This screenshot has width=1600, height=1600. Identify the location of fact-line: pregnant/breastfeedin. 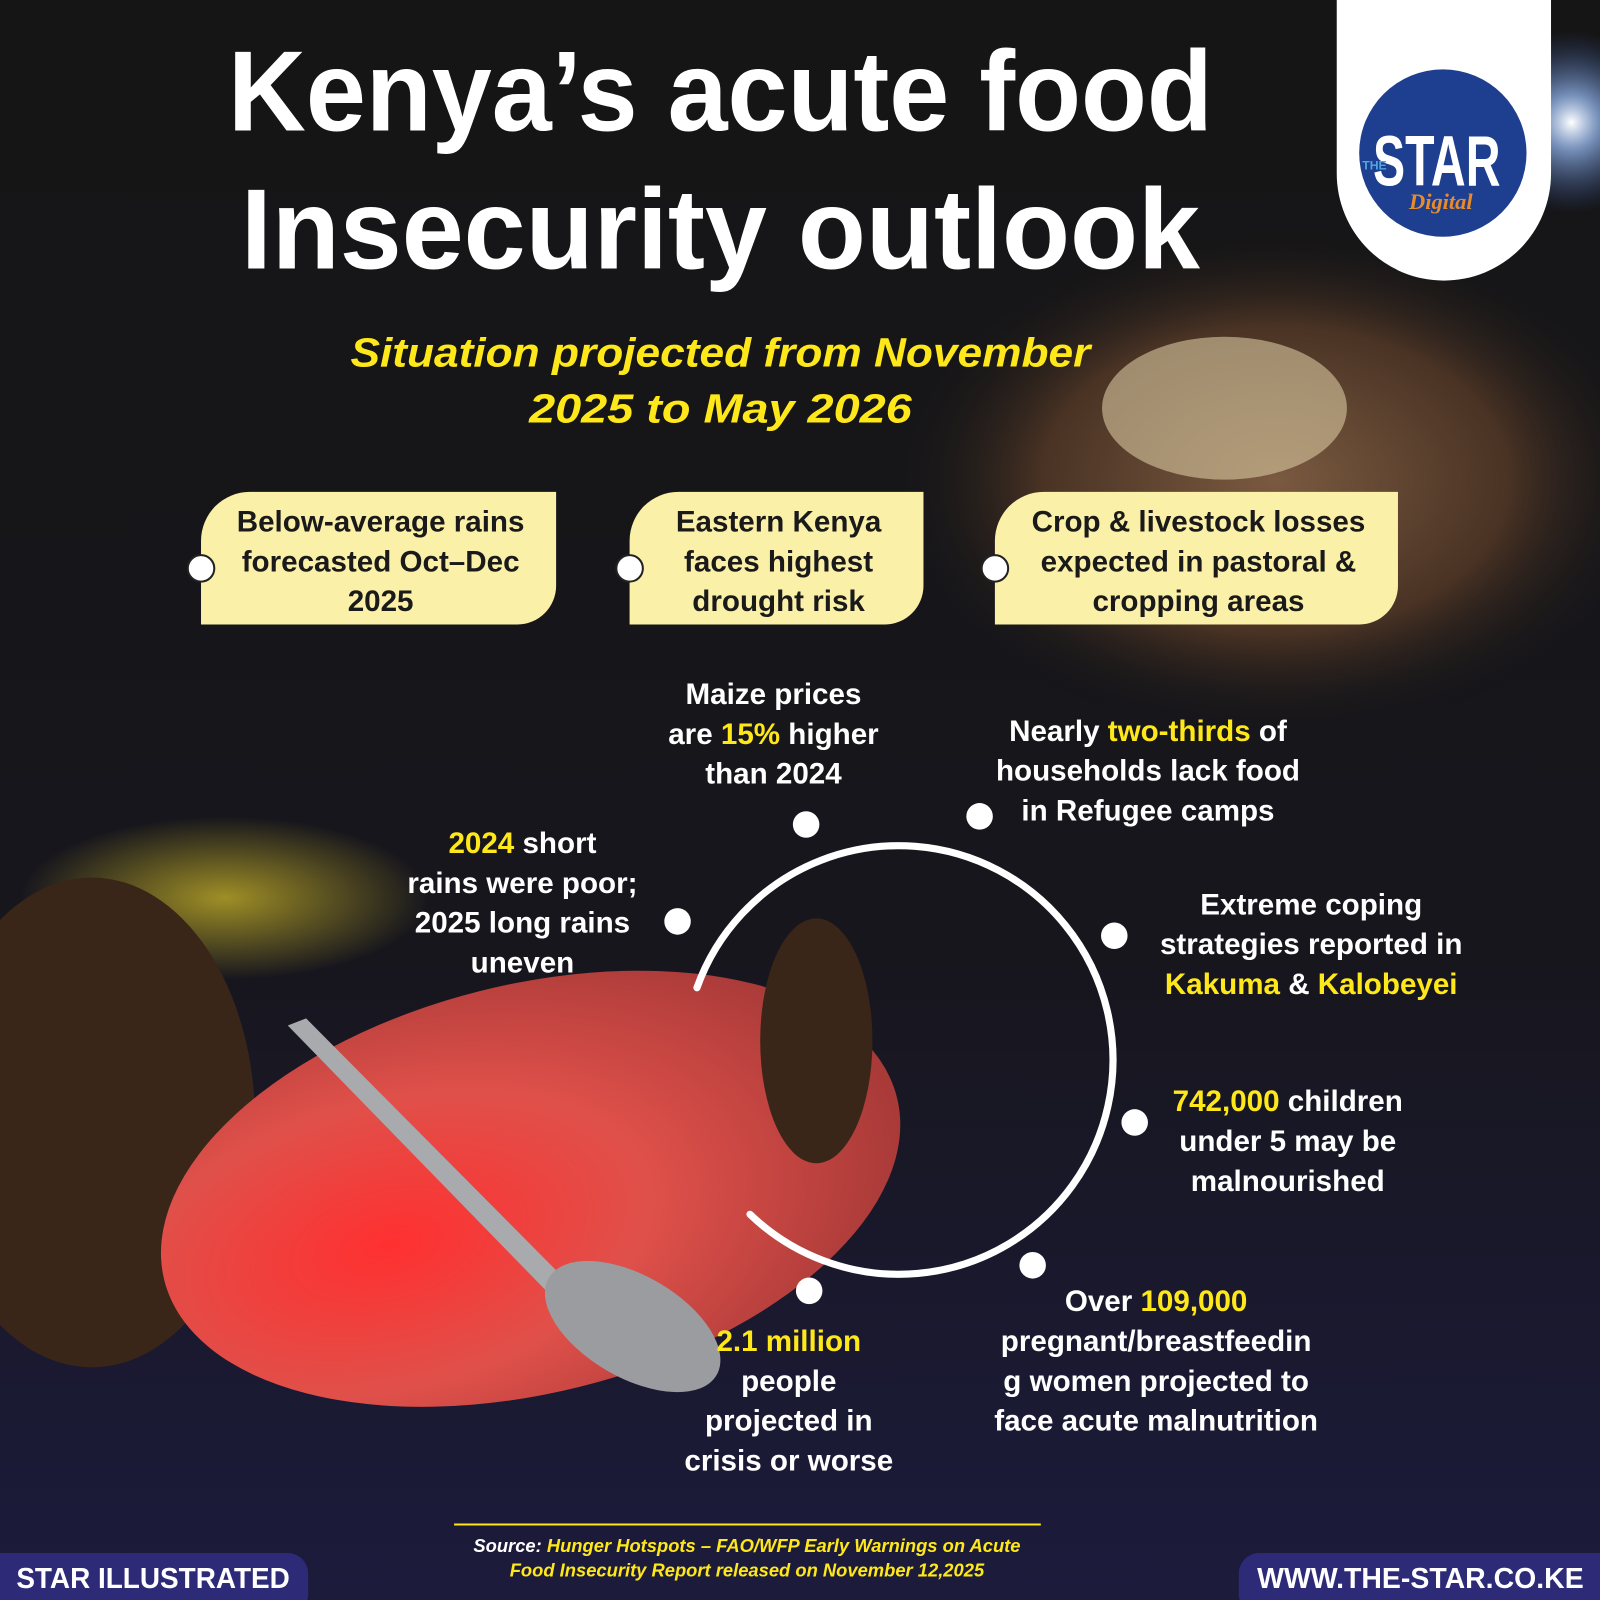
(1156, 1341).